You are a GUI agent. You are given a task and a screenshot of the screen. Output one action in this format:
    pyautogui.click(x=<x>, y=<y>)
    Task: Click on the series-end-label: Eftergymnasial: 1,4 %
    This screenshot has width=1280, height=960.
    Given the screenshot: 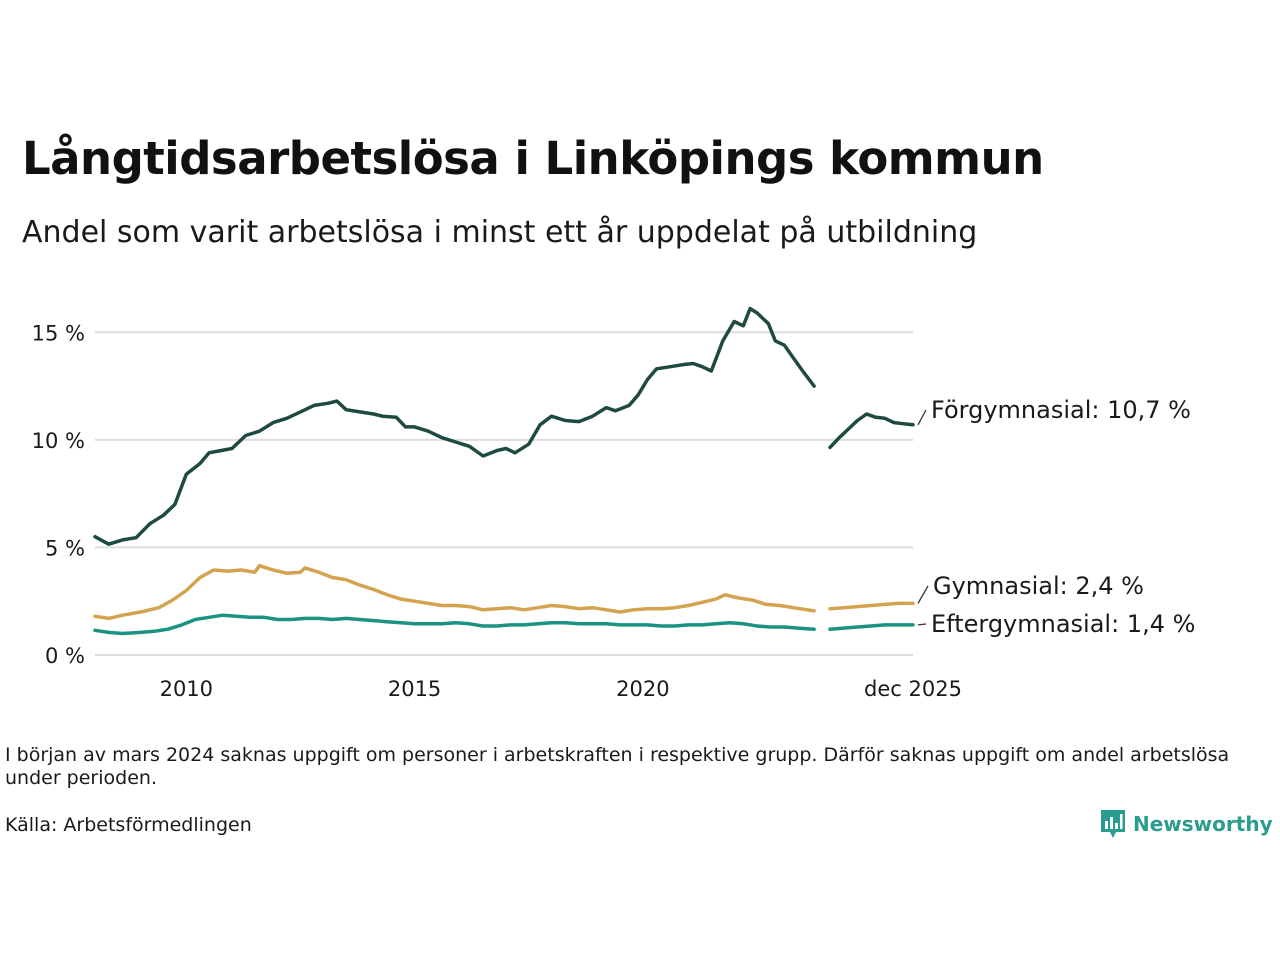 What is the action you would take?
    pyautogui.click(x=1063, y=624)
    